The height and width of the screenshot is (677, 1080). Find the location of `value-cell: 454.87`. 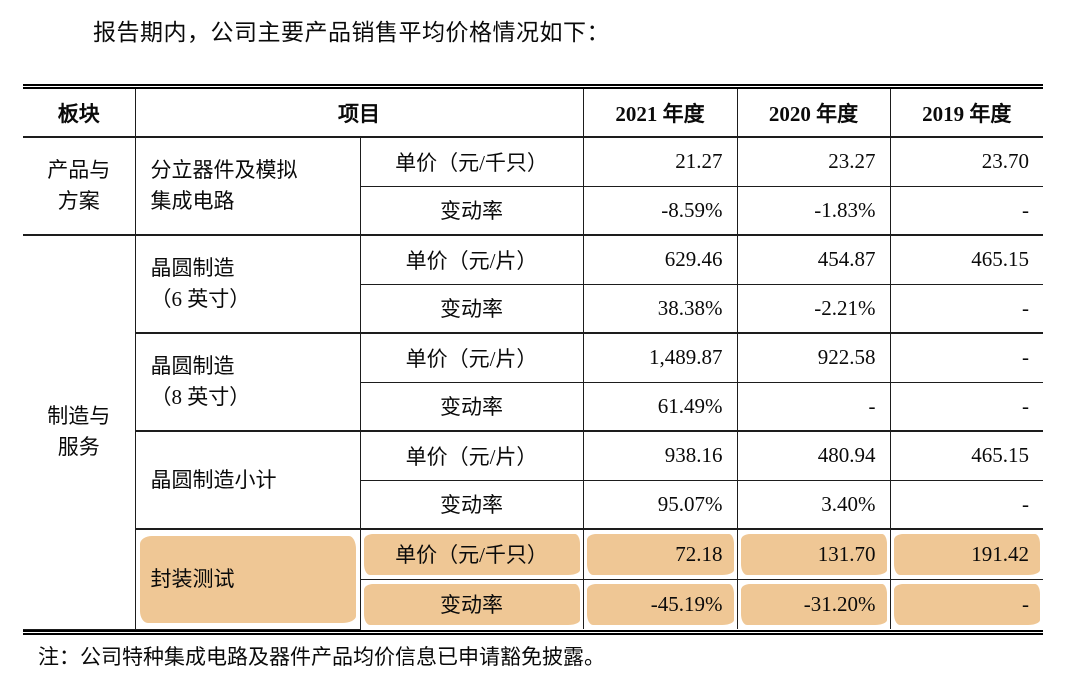

value-cell: 454.87 is located at coordinates (813, 259).